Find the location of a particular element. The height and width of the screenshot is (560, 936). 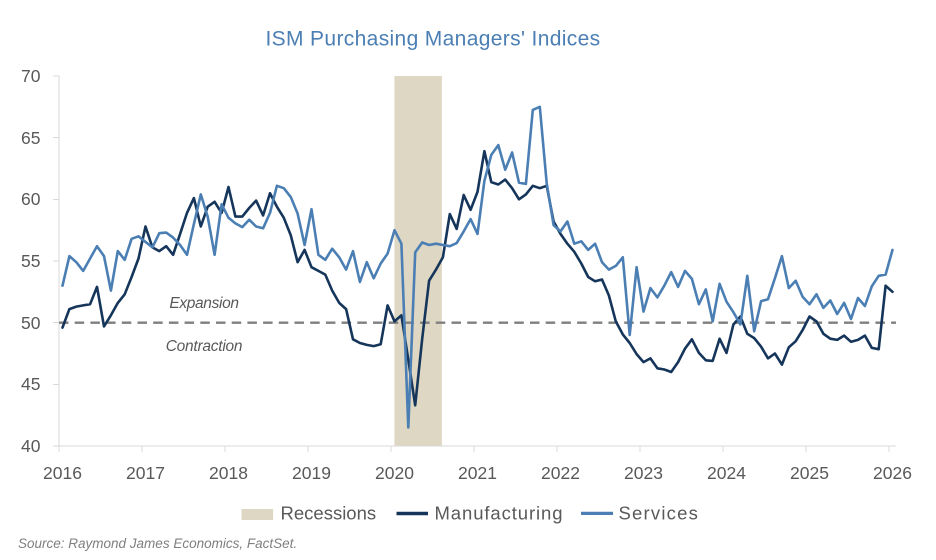

svg-text: 60 is located at coordinates (31, 199).